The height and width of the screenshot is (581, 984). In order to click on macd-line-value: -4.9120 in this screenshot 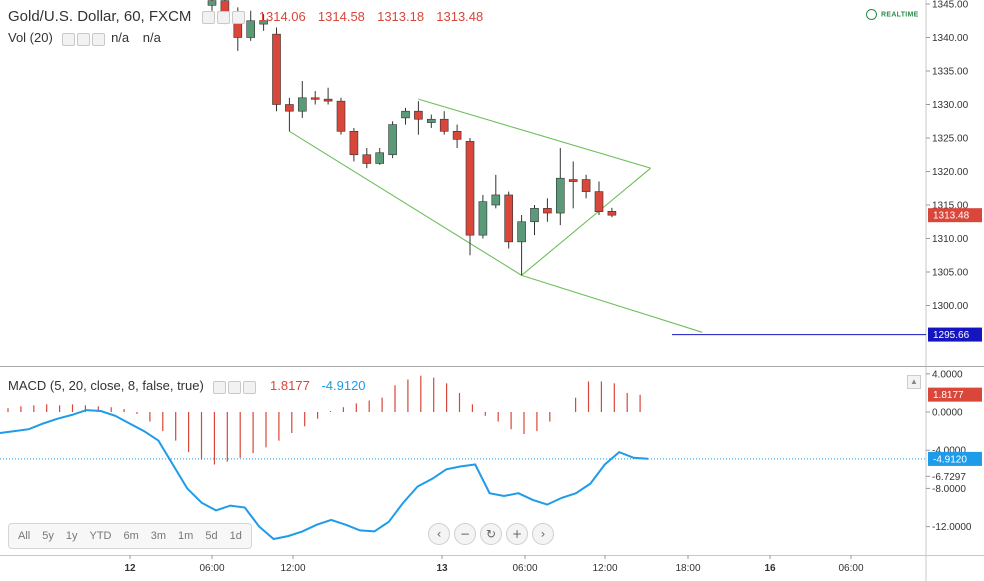, I will do `click(343, 385)`.